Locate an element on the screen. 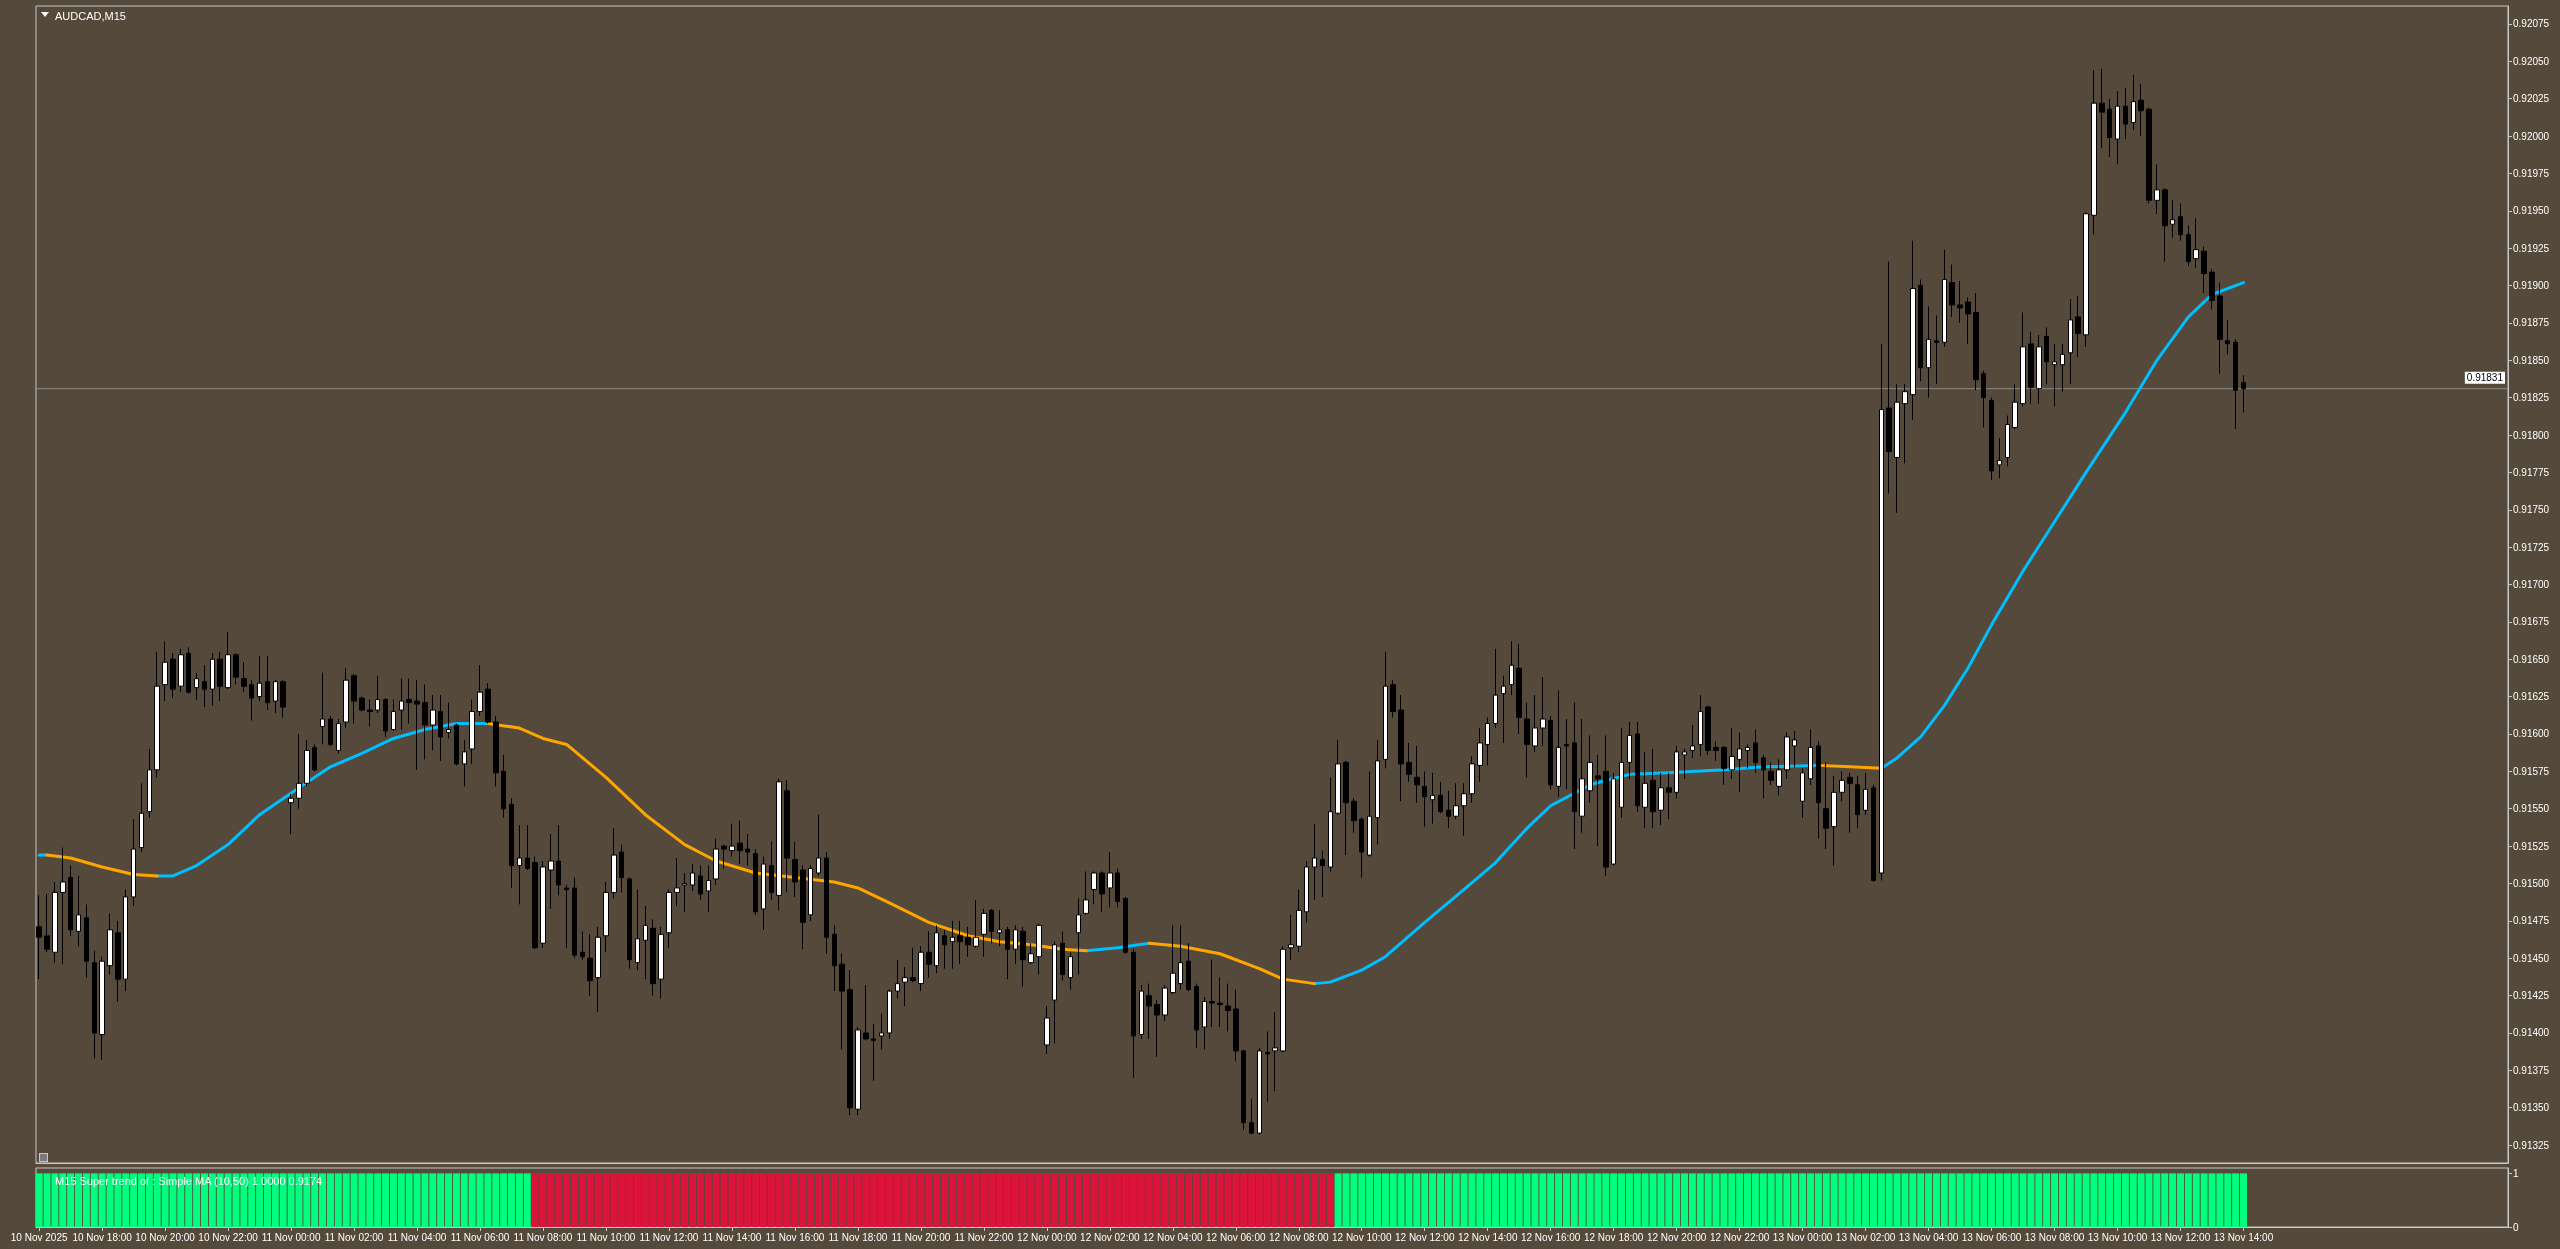  x-tick-label: 11 Nov 20:00 is located at coordinates (921, 1237).